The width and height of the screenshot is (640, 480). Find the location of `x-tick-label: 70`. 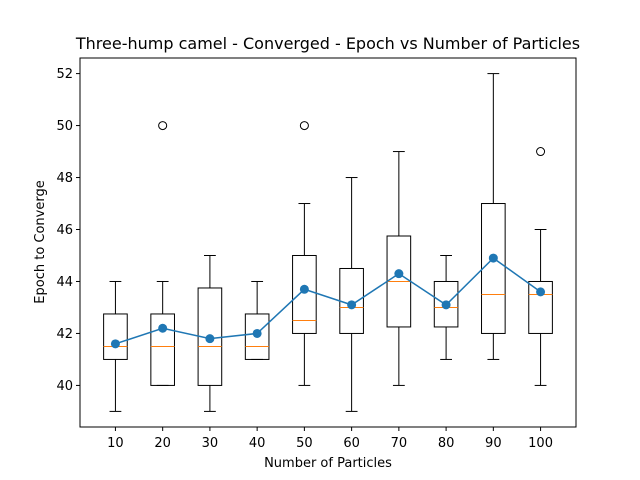

x-tick-label: 70 is located at coordinates (399, 443).